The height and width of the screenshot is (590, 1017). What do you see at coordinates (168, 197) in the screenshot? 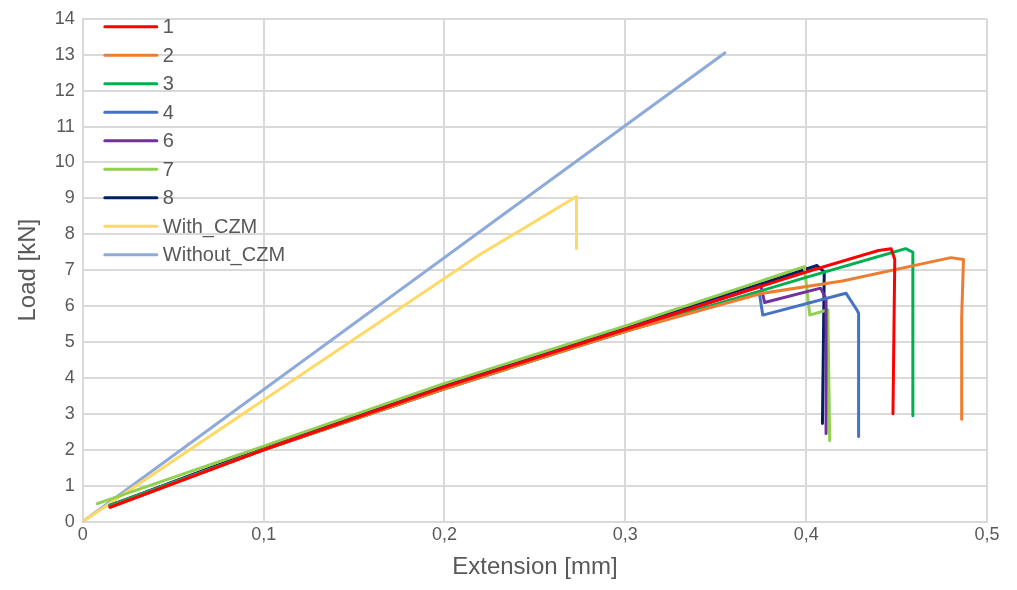
I see `legend-label: 8` at bounding box center [168, 197].